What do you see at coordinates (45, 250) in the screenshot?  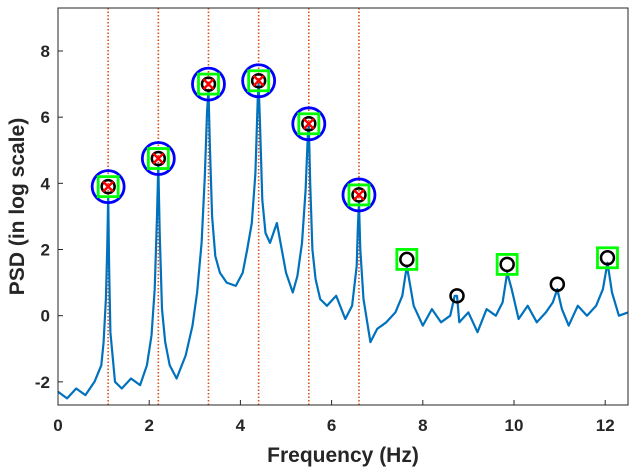 I see `y-tick-label: 2` at bounding box center [45, 250].